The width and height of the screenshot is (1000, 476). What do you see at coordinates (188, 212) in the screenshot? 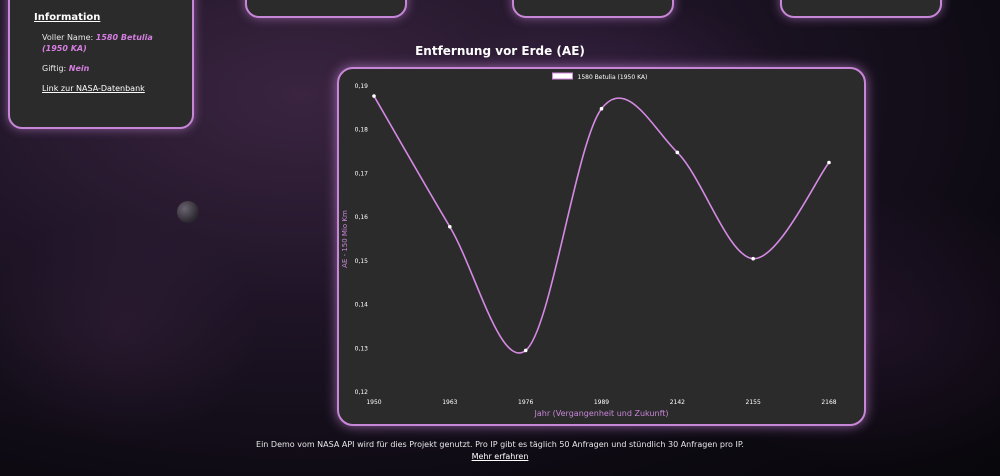
I see `planet-decoration` at bounding box center [188, 212].